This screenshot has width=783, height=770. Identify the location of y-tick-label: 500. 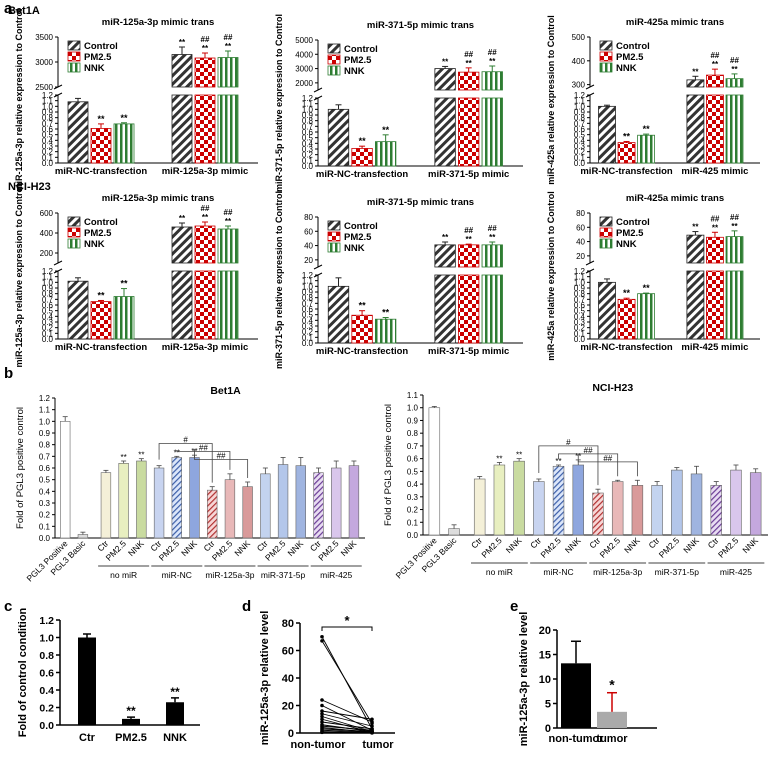
(579, 37).